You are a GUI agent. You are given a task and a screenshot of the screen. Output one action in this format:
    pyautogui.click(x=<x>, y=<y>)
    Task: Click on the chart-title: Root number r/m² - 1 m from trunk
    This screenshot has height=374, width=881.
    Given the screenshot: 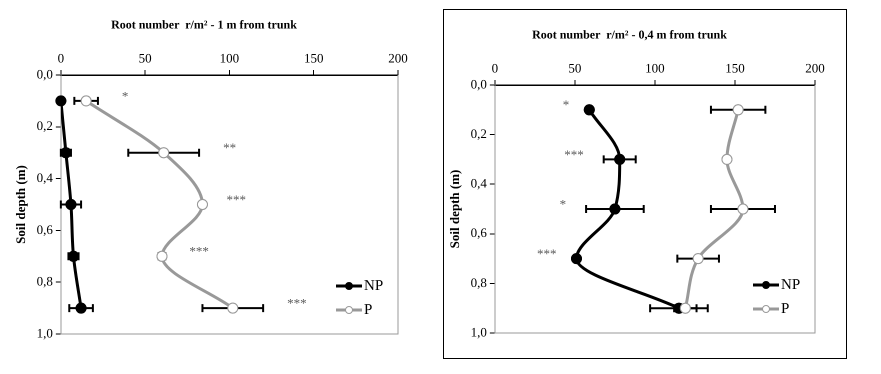 What is the action you would take?
    pyautogui.click(x=204, y=24)
    